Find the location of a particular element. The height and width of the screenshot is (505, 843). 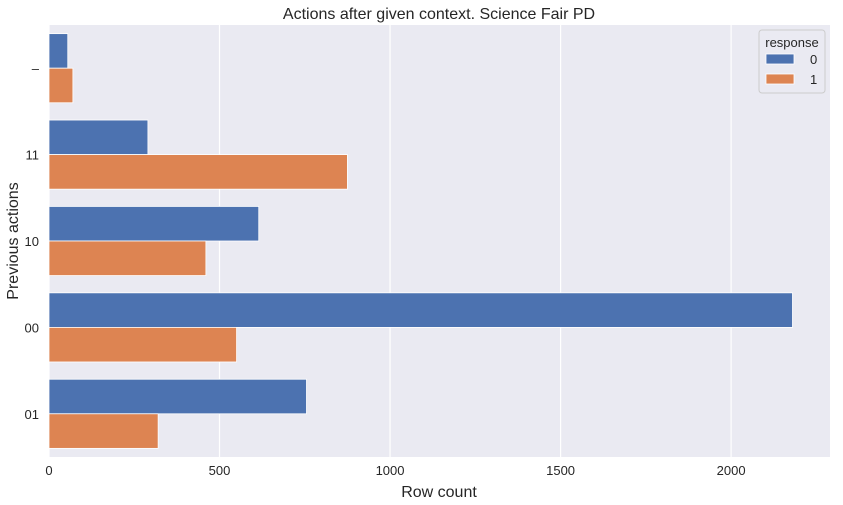

legend-label: 1 is located at coordinates (813, 79).